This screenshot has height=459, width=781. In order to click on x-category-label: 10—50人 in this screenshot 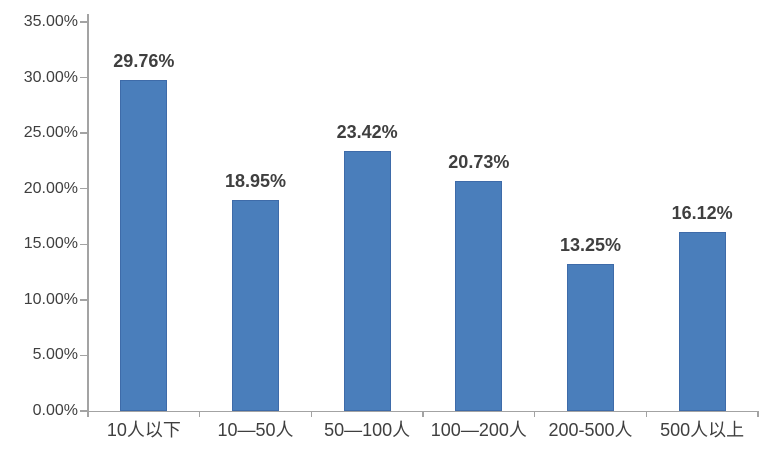, I will do `click(255, 430)`.